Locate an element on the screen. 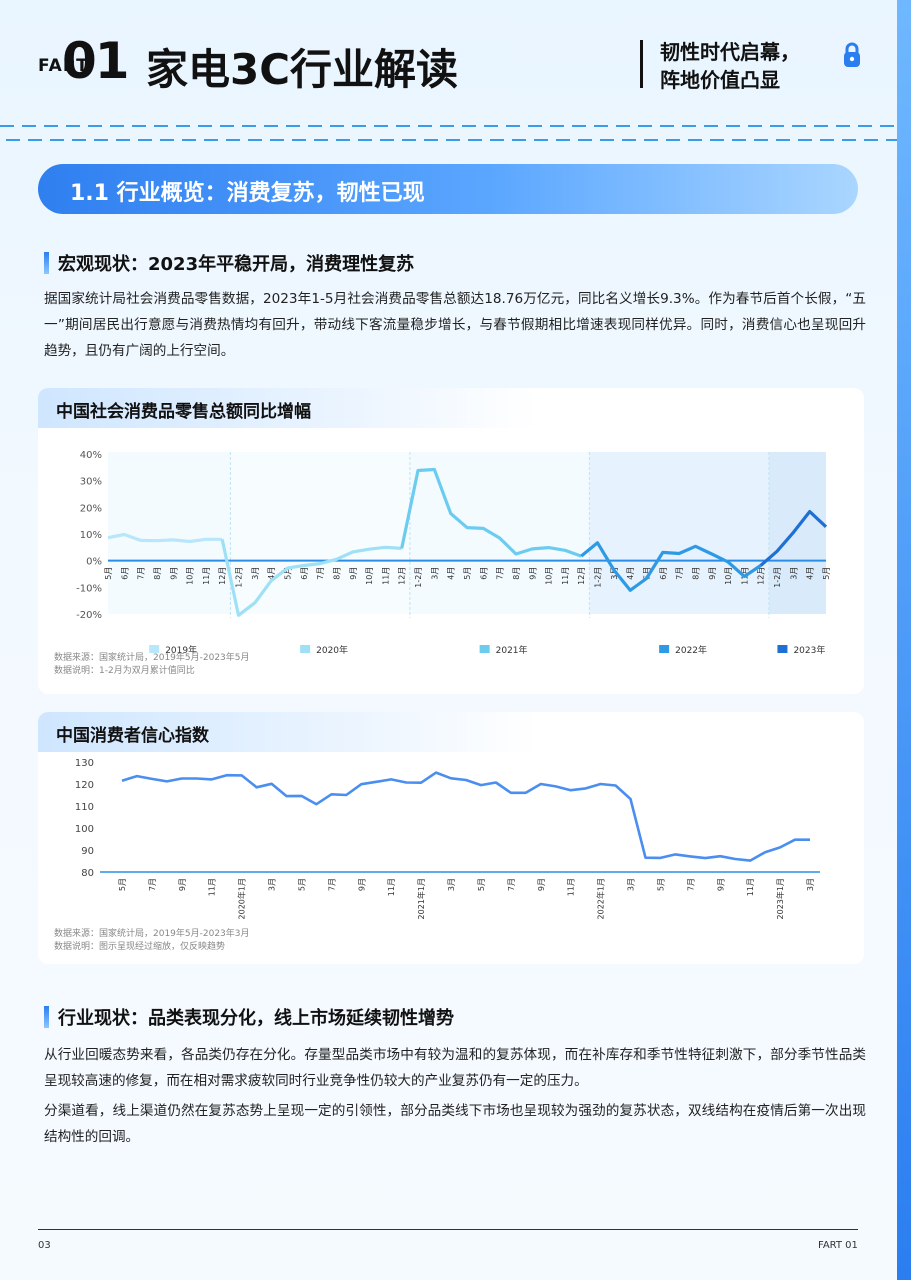  legend-label-2019年: 2019年 is located at coordinates (181, 650).